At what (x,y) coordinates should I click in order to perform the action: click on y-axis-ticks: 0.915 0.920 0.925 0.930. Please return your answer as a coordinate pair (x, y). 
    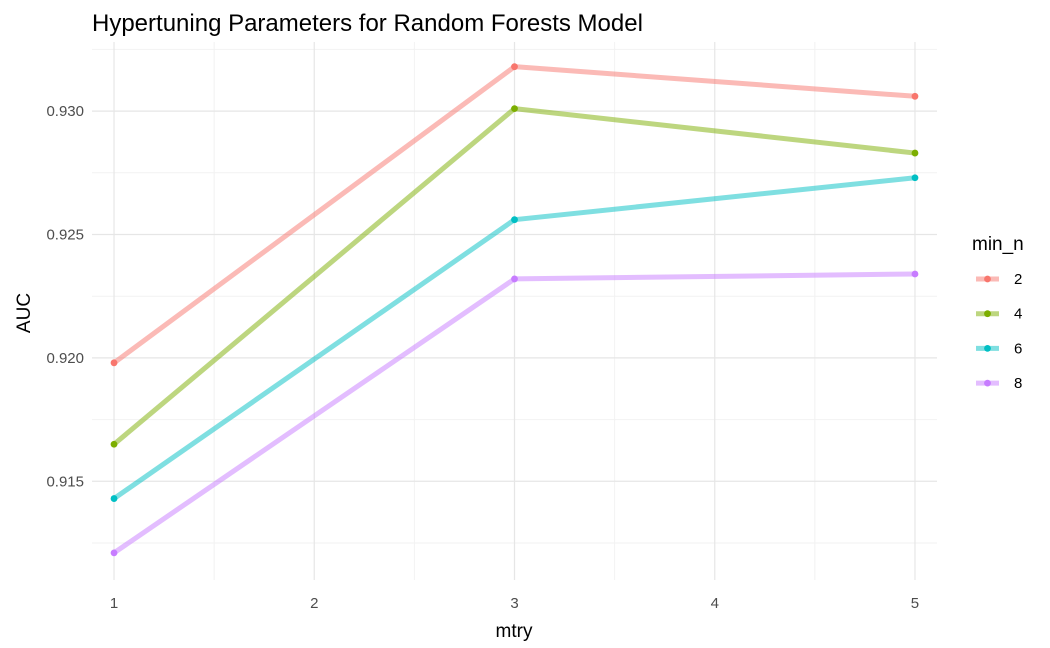
    Looking at the image, I should click on (65, 296).